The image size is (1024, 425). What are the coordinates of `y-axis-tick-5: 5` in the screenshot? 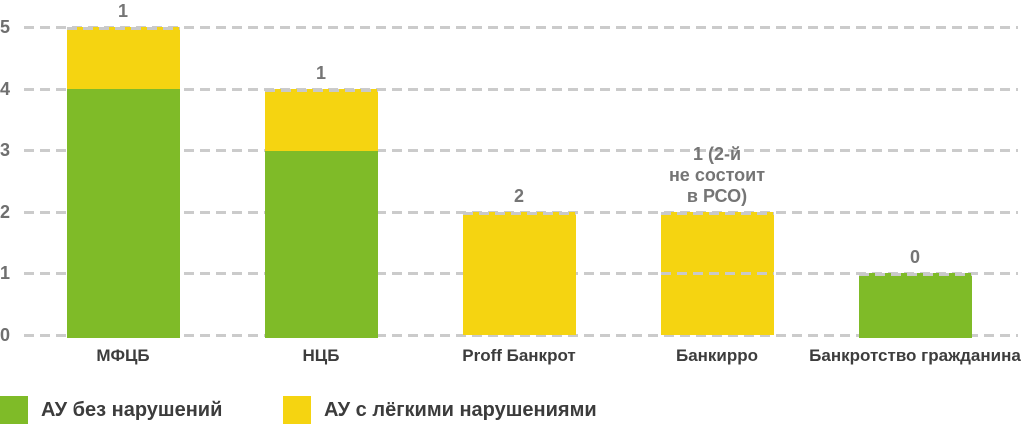 It's located at (5, 27).